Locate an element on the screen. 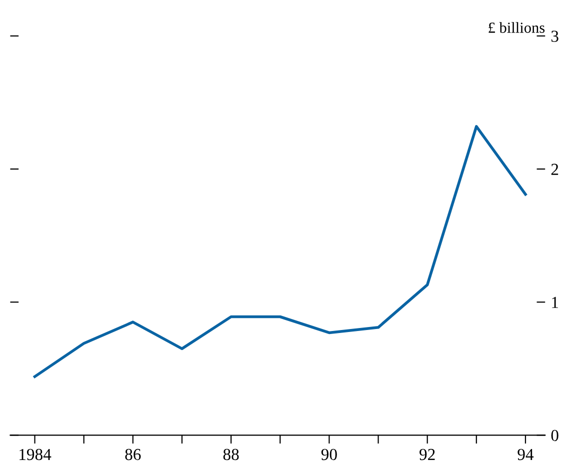  x-tick-label: 92 is located at coordinates (427, 454).